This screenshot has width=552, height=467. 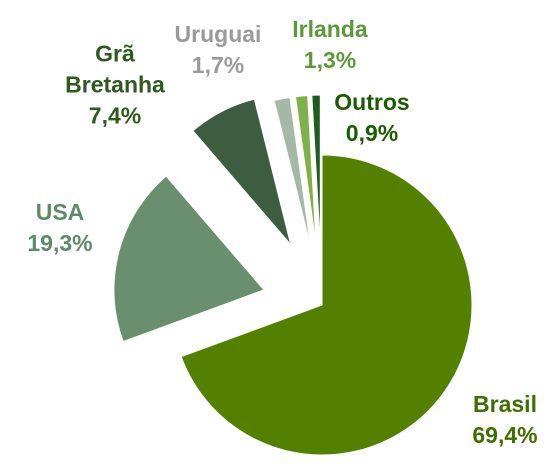 What do you see at coordinates (372, 133) in the screenshot?
I see `value-label: 0,9%` at bounding box center [372, 133].